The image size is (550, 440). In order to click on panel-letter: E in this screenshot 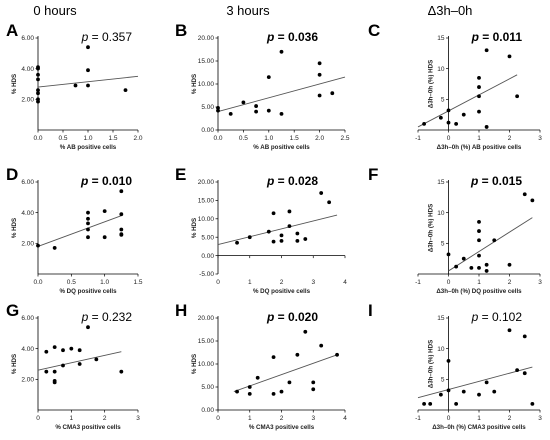, I will do `click(180, 174)`.